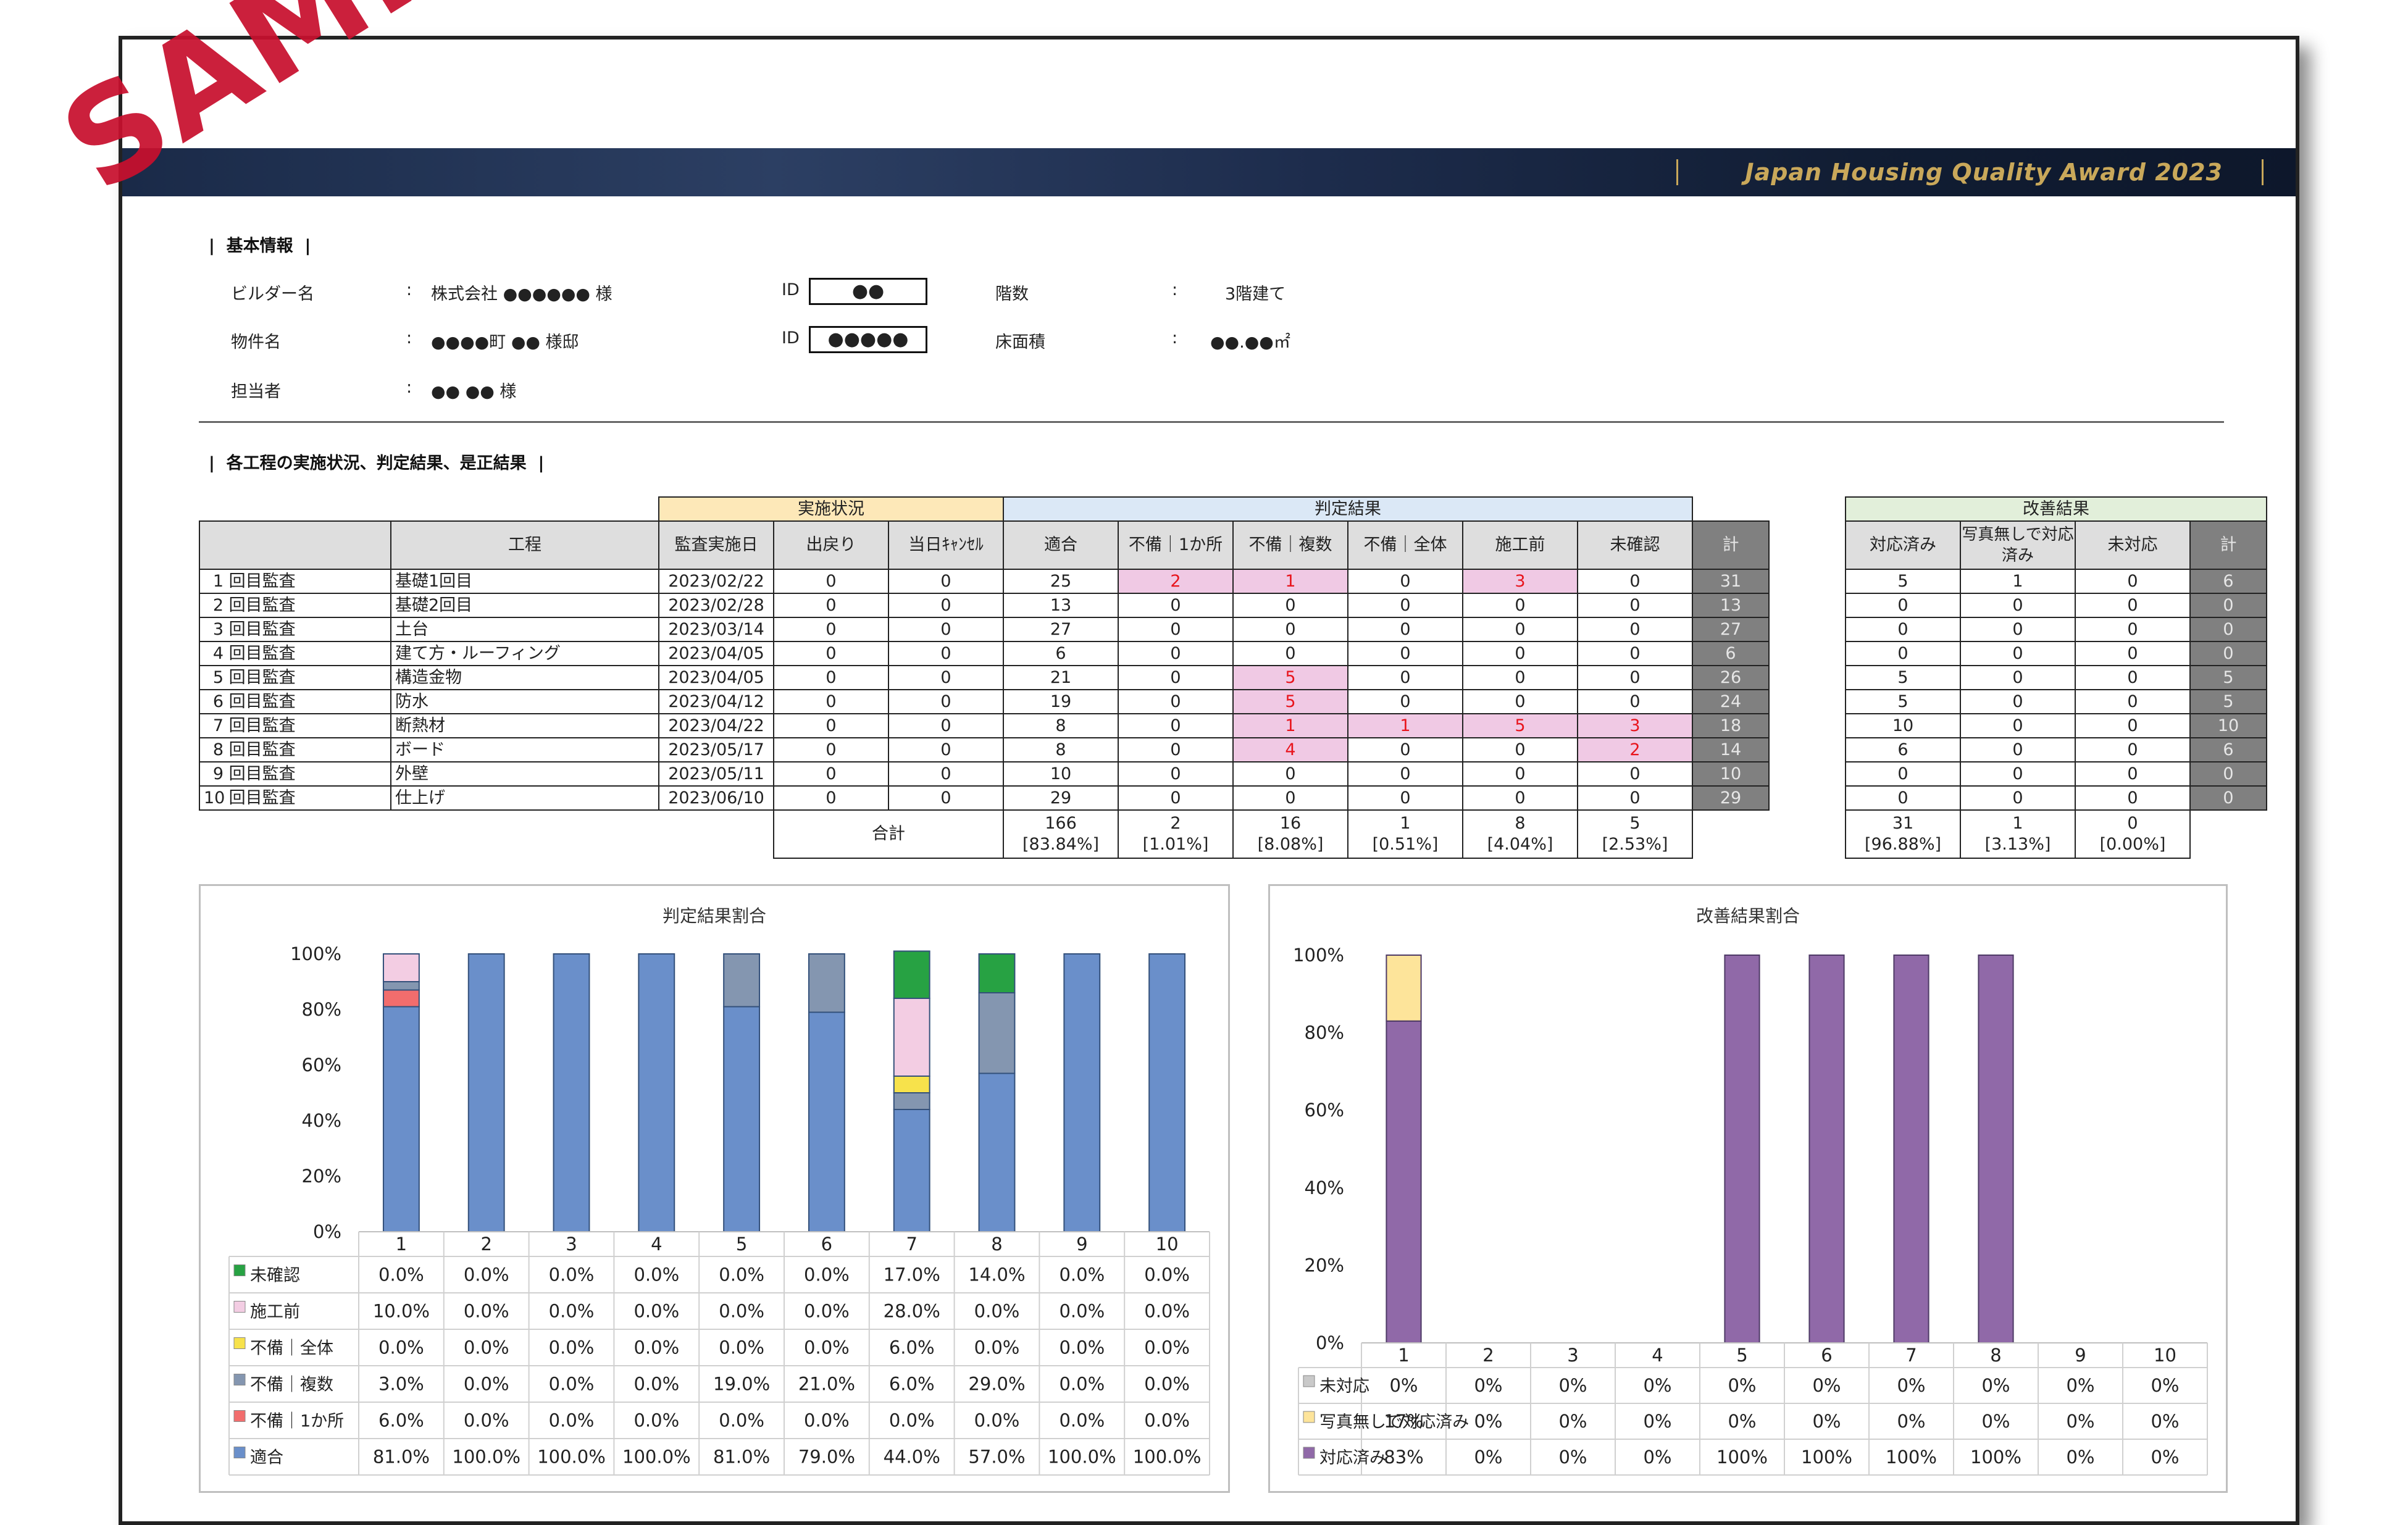 The height and width of the screenshot is (1525, 2408). What do you see at coordinates (291, 1385) in the screenshot?
I see `legend-label: 不備｜複数` at bounding box center [291, 1385].